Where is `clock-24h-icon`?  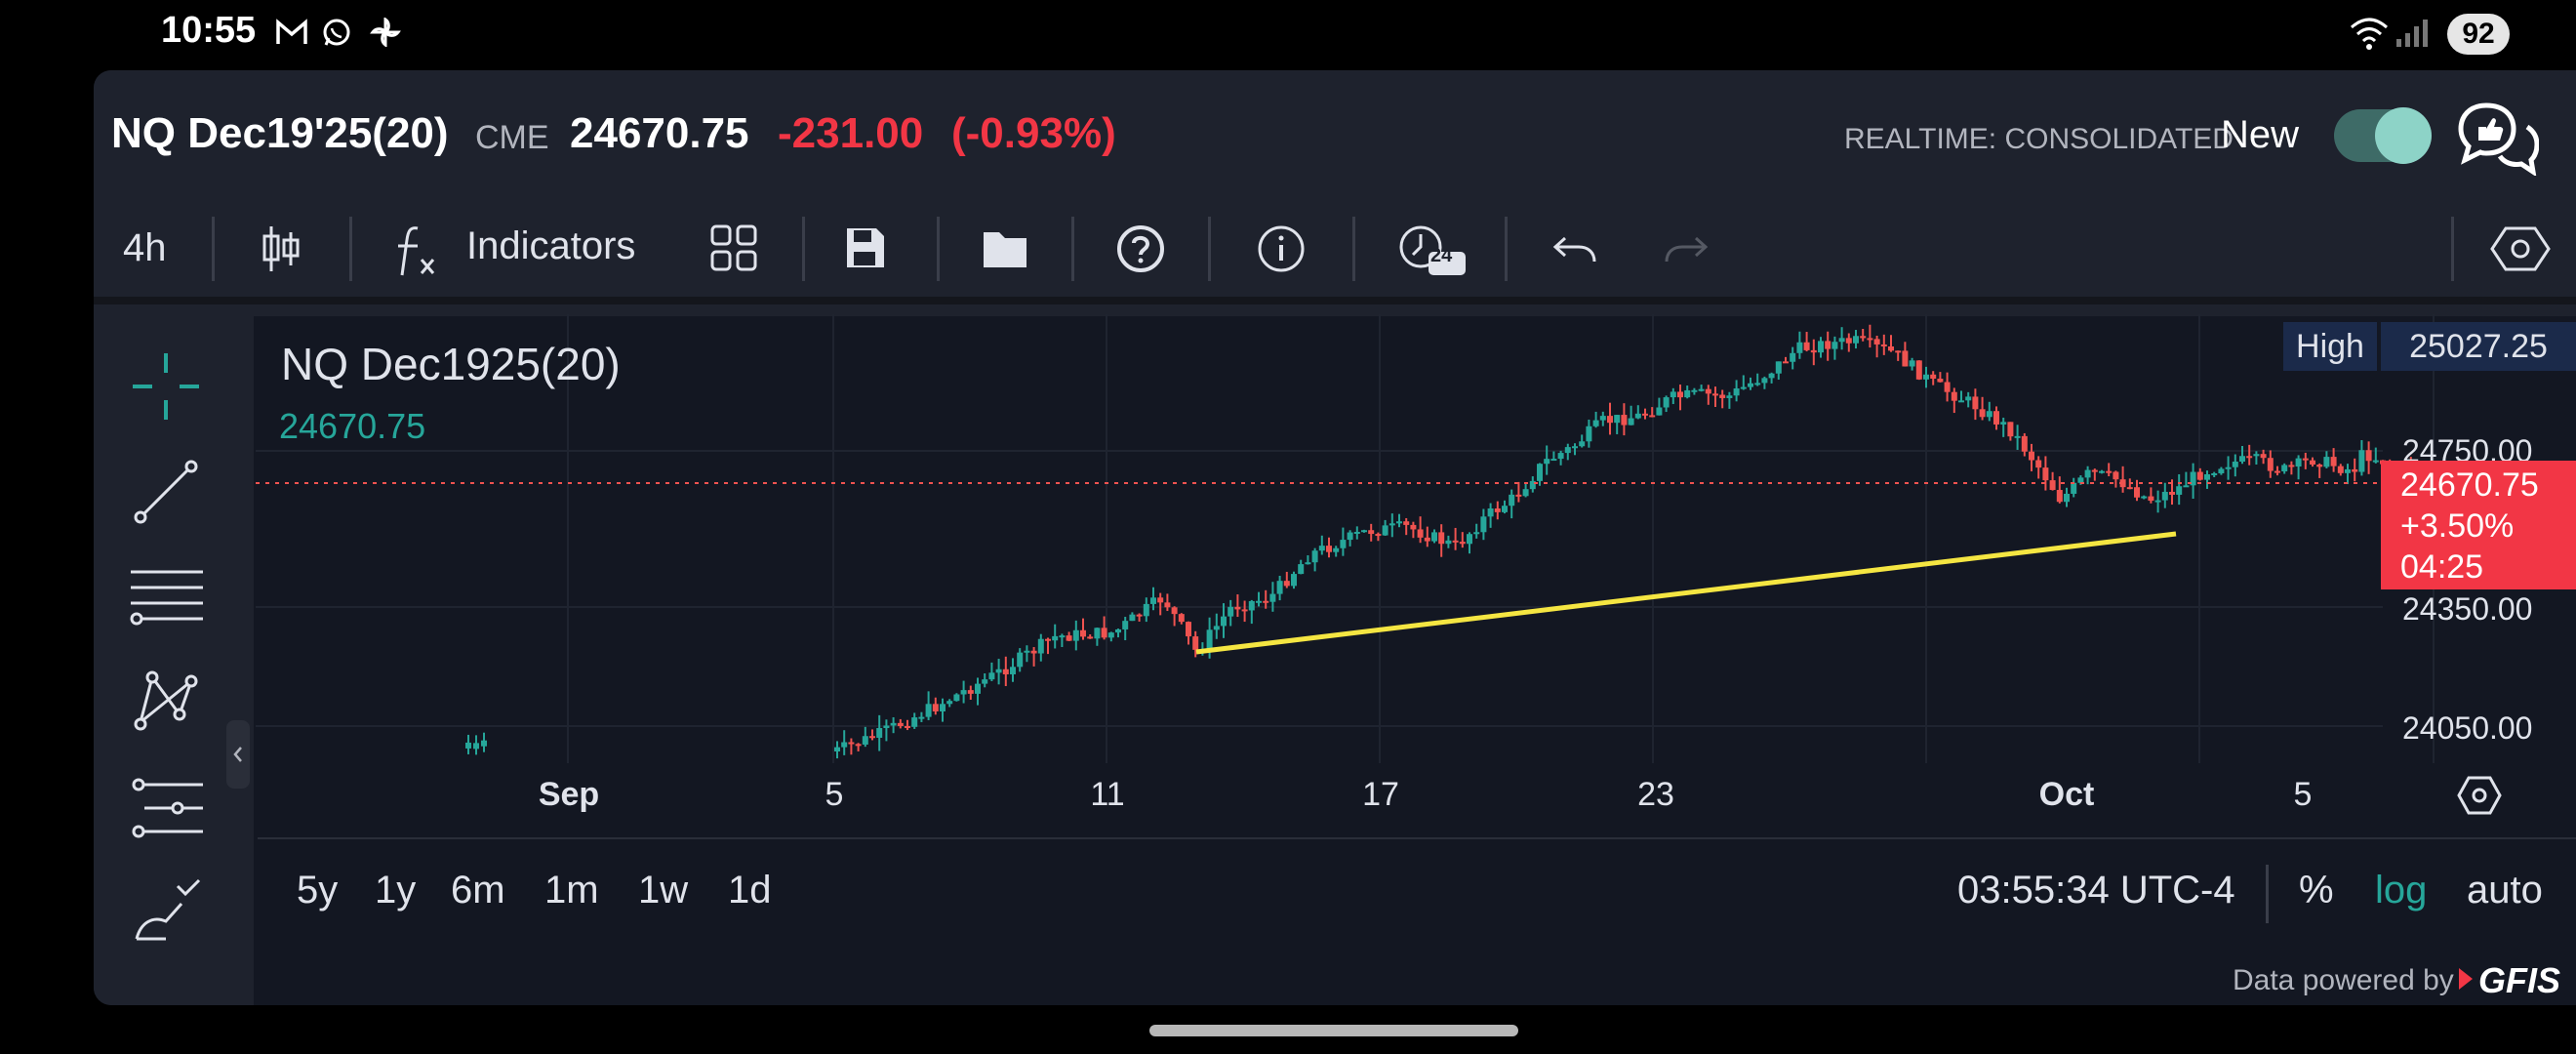
clock-24h-icon is located at coordinates (1430, 249).